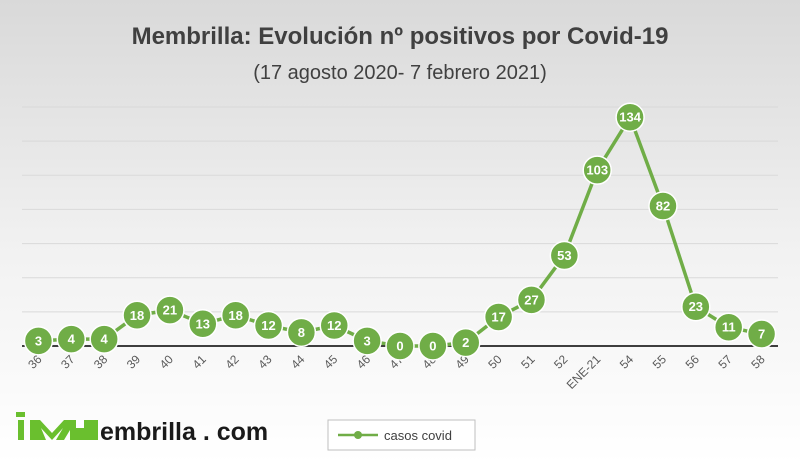 This screenshot has height=464, width=800. I want to click on data-point: 7, so click(761, 334).